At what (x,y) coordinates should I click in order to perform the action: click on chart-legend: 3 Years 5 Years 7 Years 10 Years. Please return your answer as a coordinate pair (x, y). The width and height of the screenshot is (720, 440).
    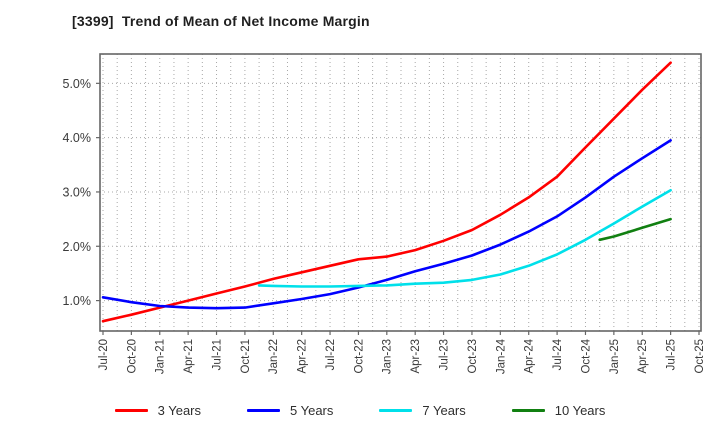
    Looking at the image, I should click on (360, 410).